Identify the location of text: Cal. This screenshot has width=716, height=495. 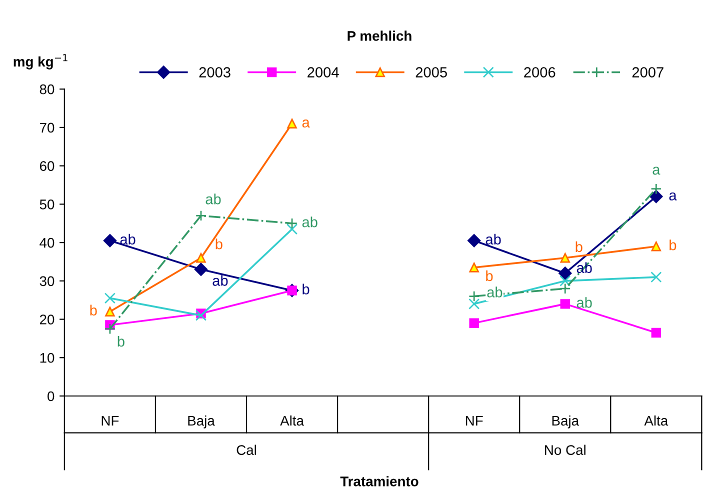
(246, 449).